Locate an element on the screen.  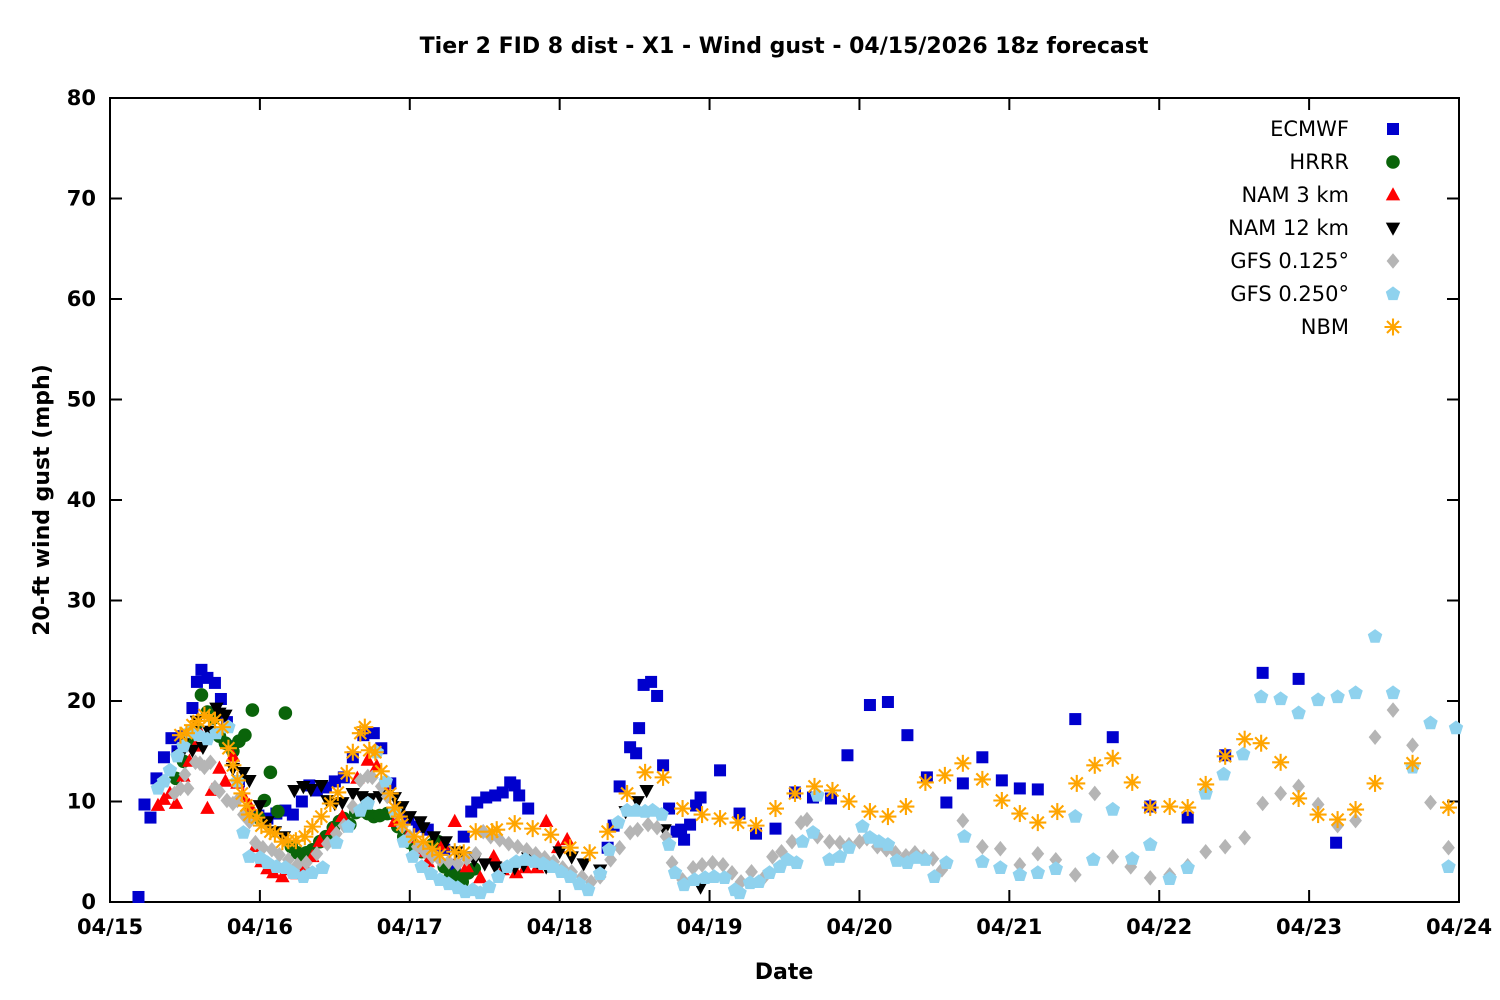
x-tick-label: 04/19 is located at coordinates (709, 927).